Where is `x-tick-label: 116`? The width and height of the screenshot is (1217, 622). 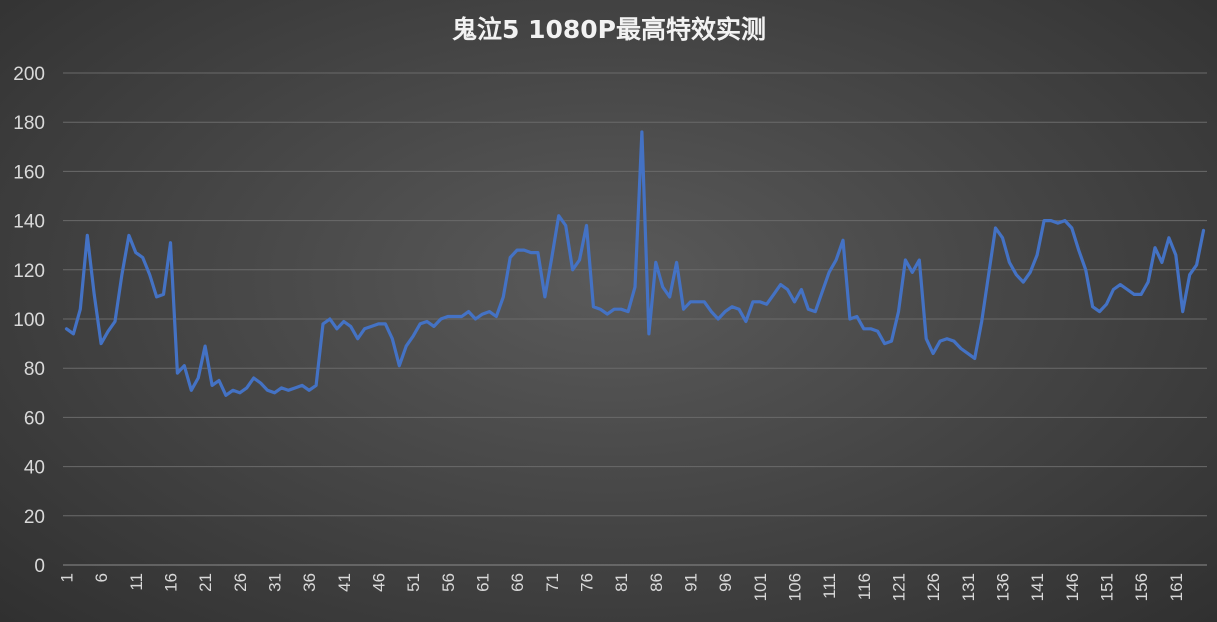 x-tick-label: 116 is located at coordinates (864, 586).